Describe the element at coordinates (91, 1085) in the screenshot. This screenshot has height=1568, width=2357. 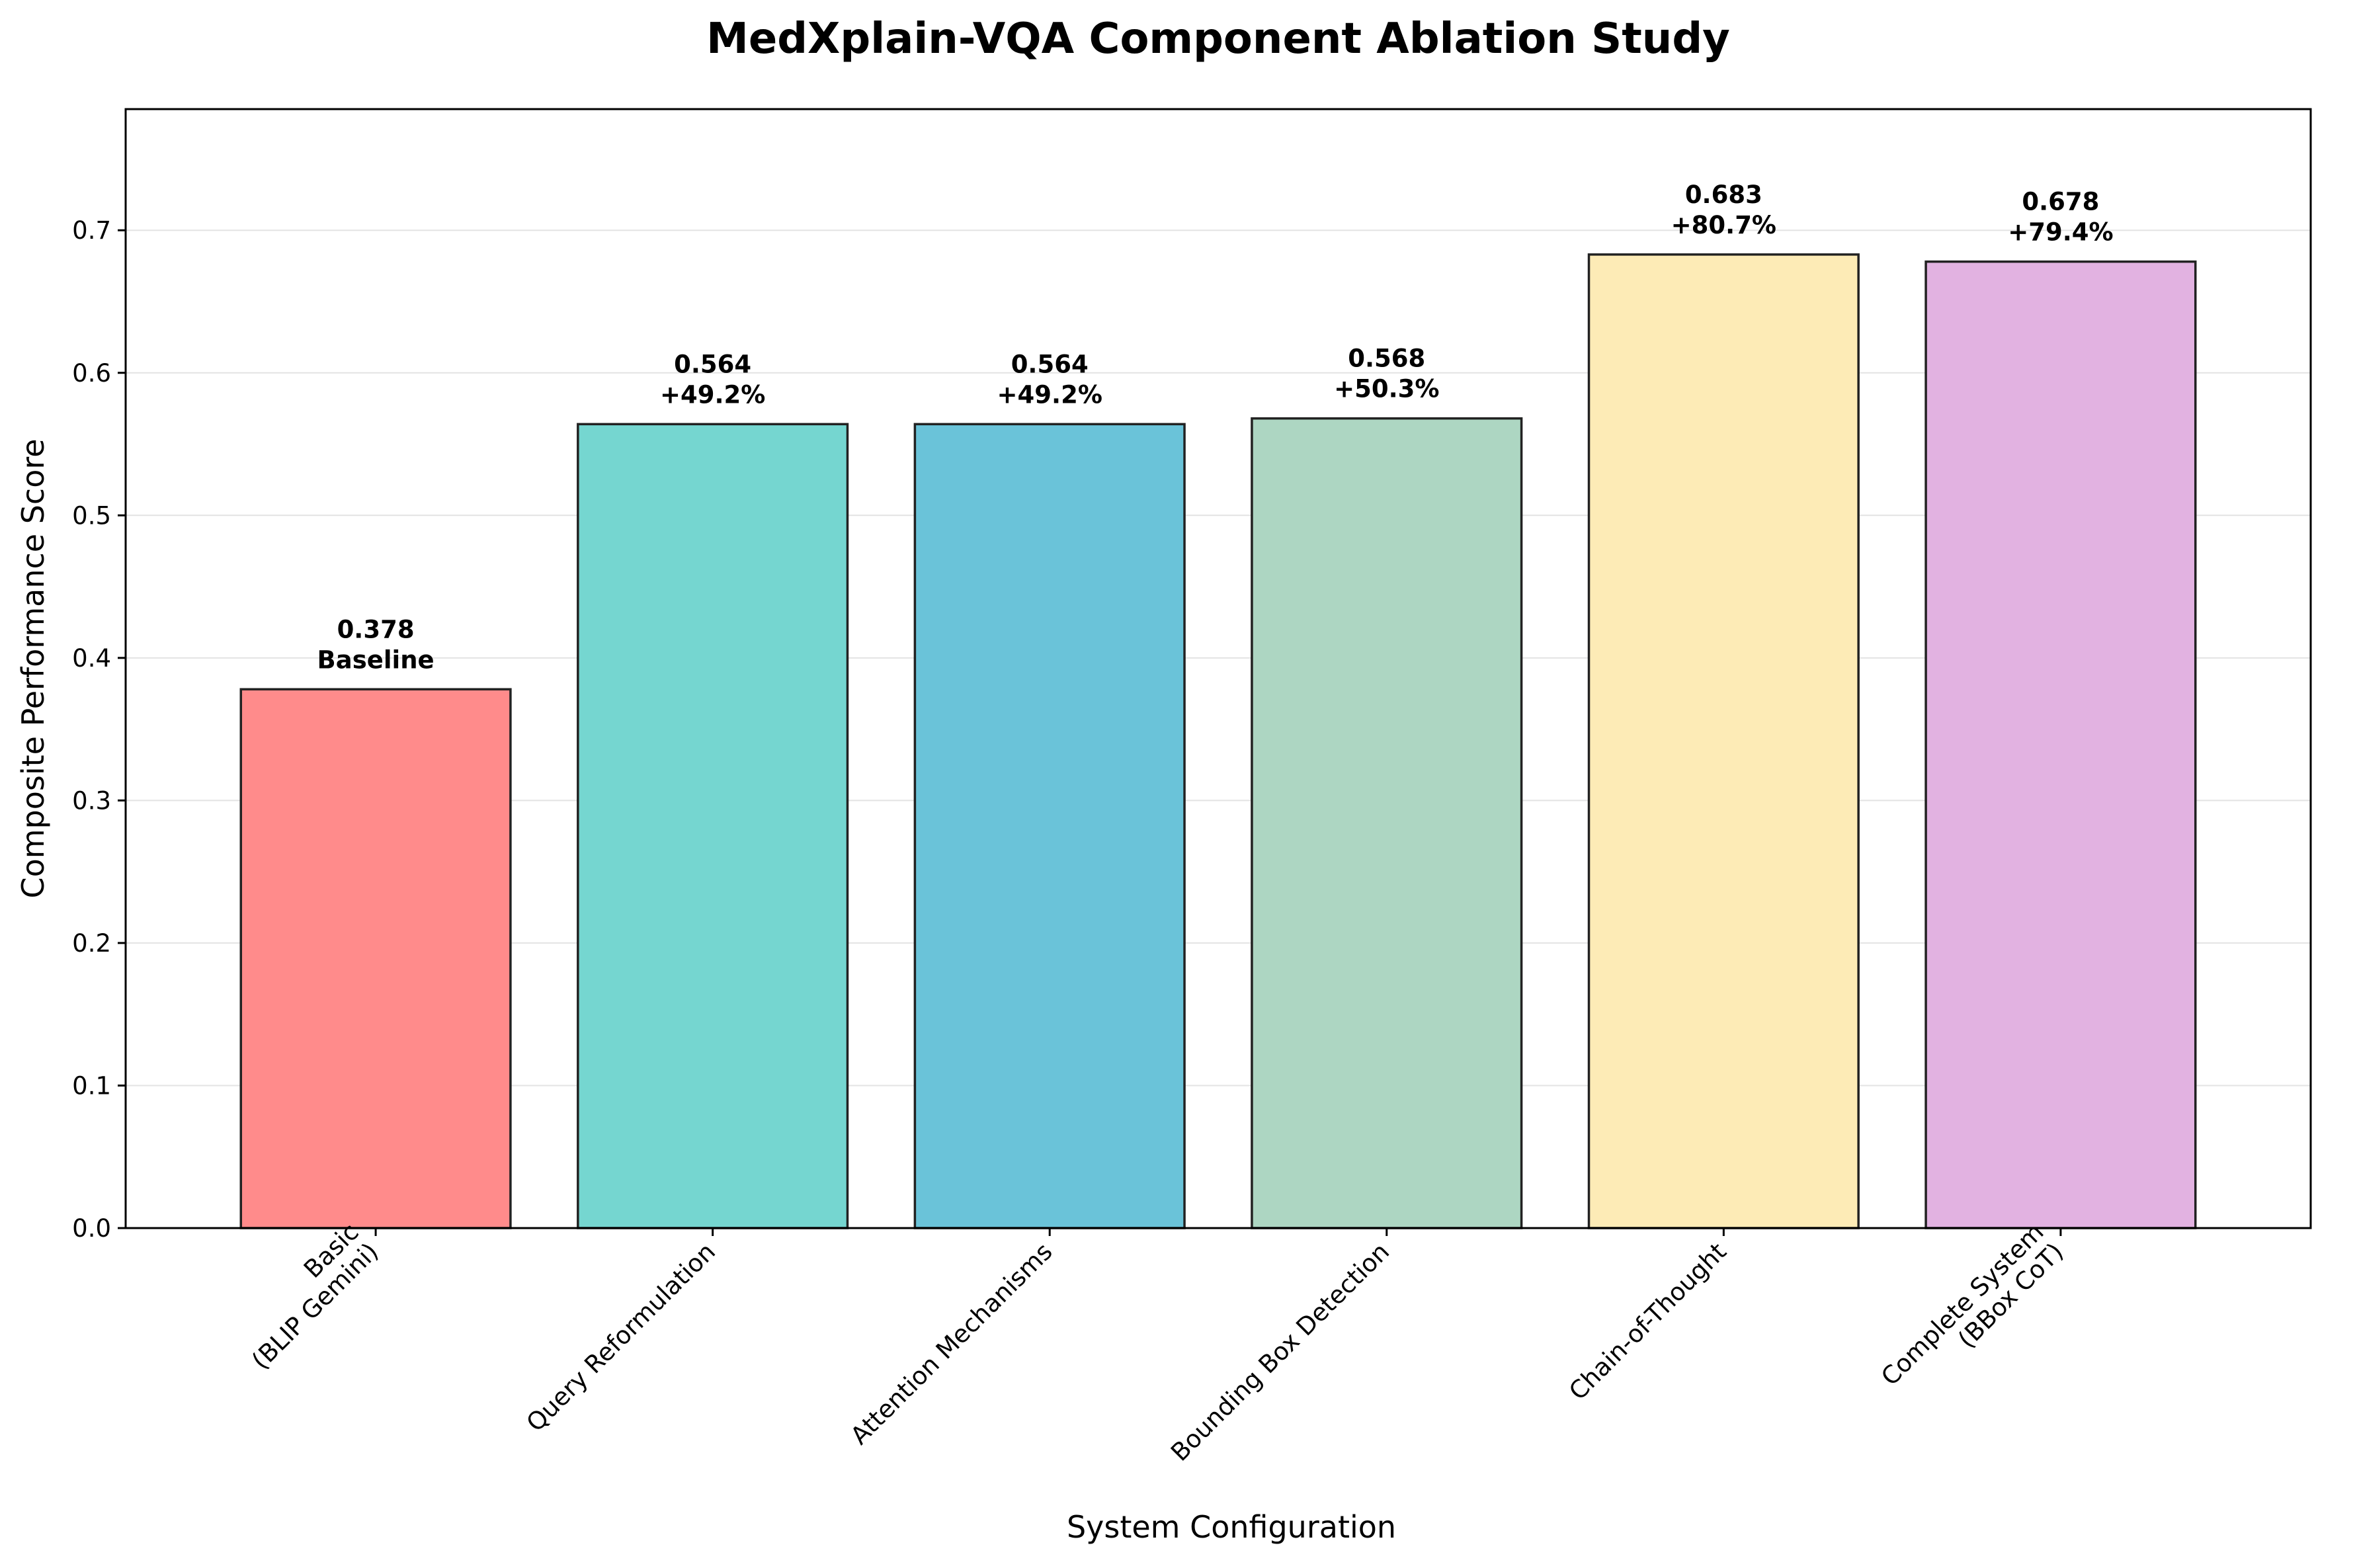
I see `y-tick-label: 0.1` at that location.